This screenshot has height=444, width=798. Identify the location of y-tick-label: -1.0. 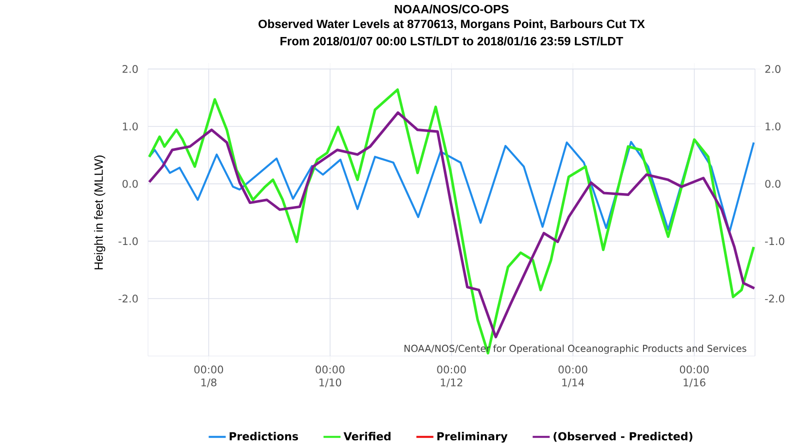
(128, 241).